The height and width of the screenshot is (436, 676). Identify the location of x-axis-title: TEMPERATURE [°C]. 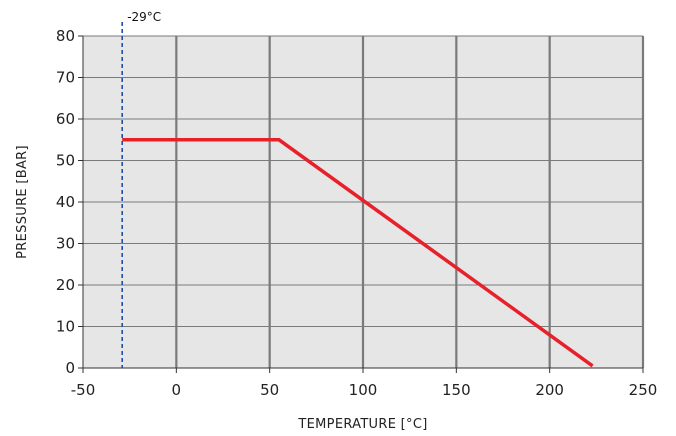
(362, 424).